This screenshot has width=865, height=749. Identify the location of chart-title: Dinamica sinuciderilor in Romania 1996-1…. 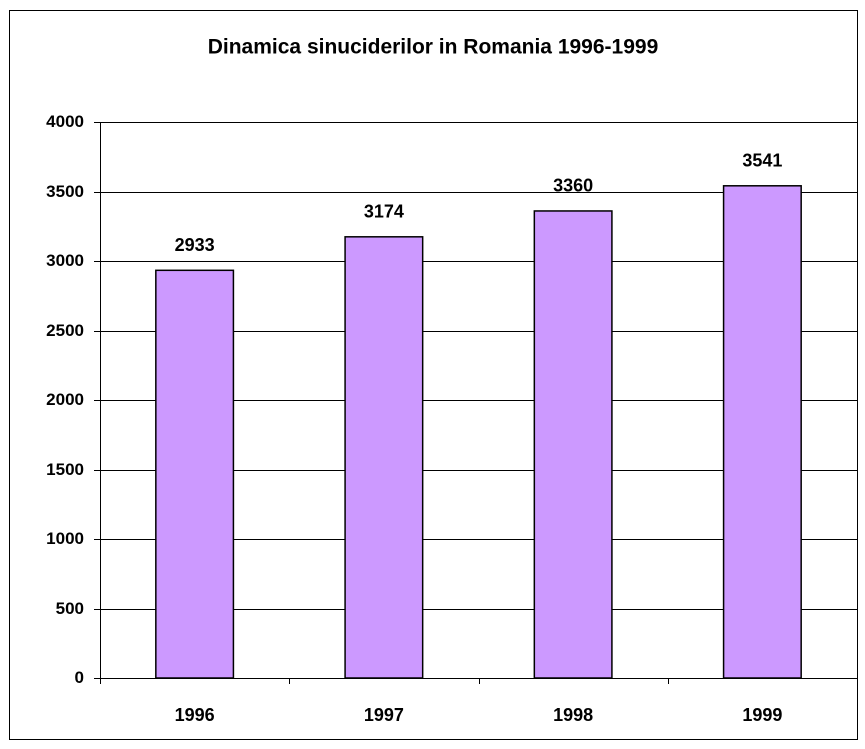
(433, 47).